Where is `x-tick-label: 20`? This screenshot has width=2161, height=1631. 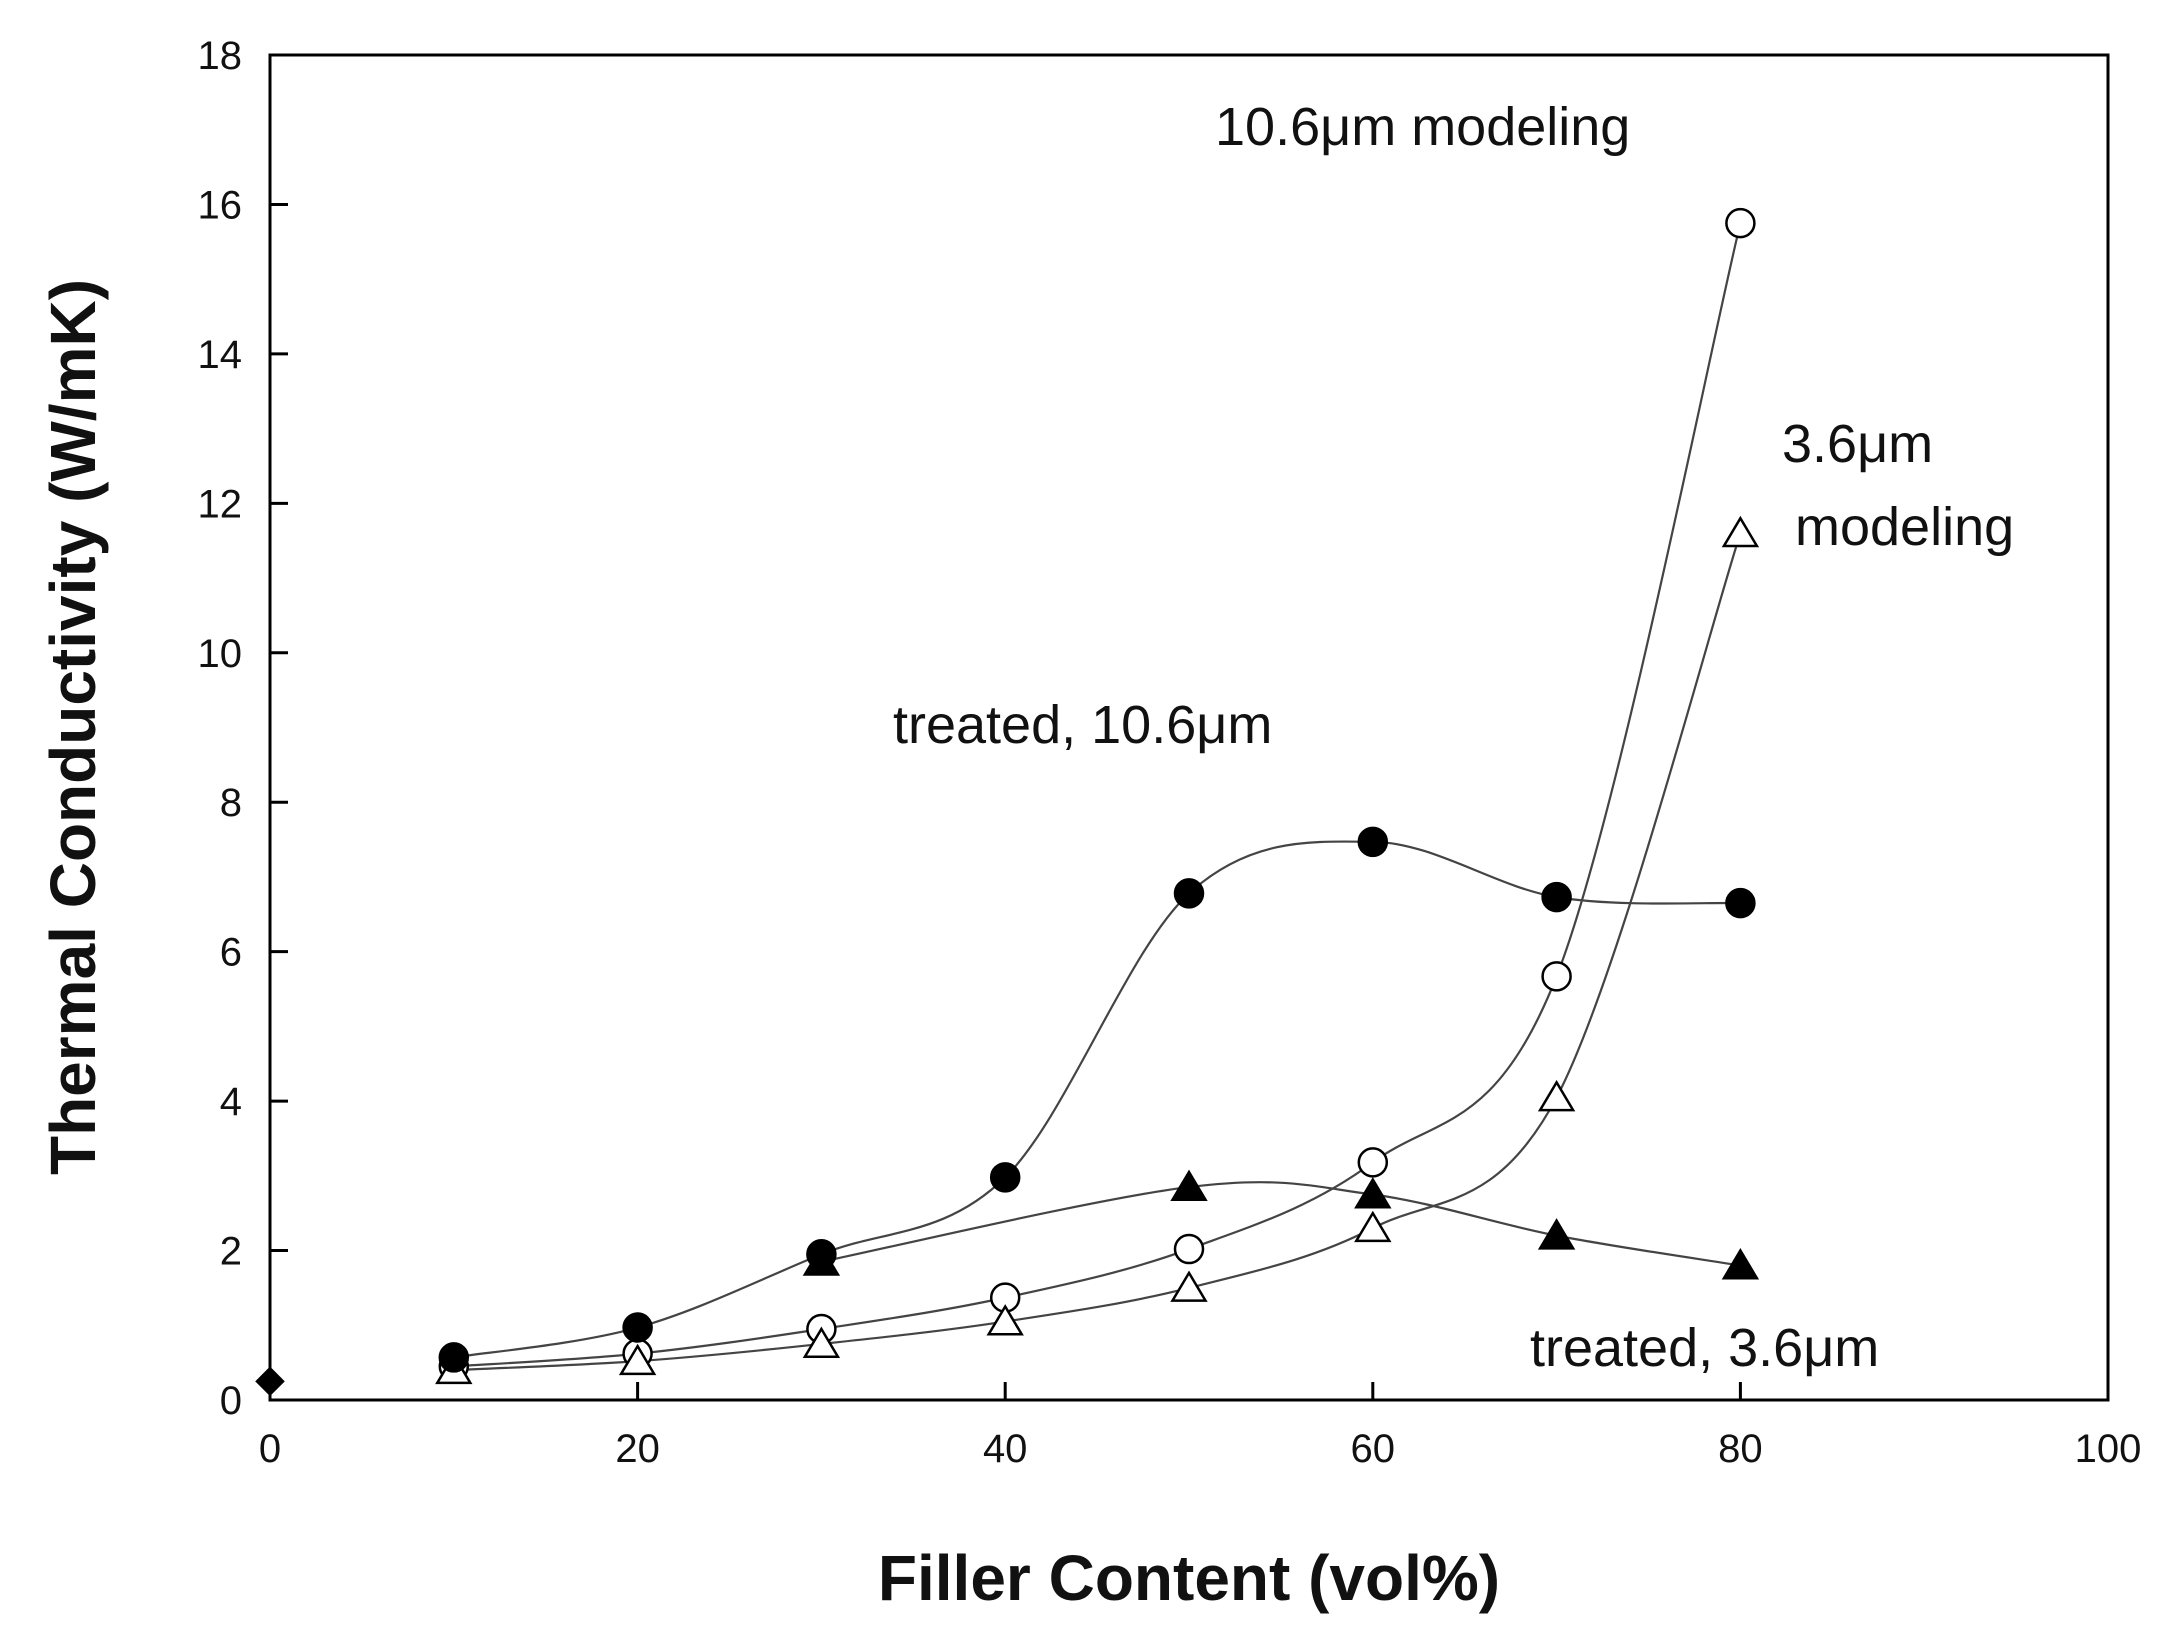
x-tick-label: 20 is located at coordinates (637, 1449).